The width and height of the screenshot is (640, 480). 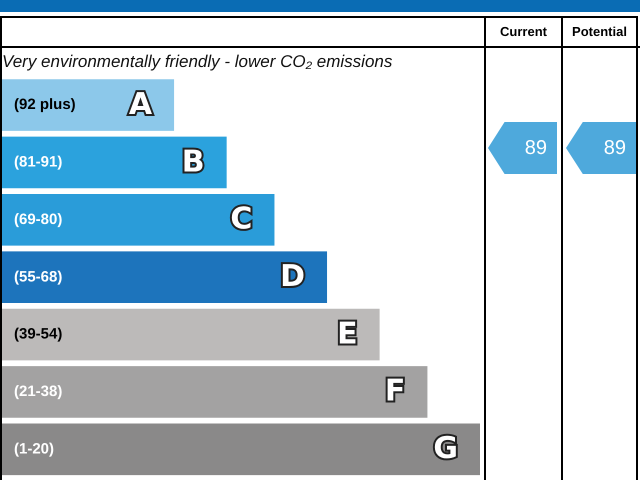 What do you see at coordinates (38, 162) in the screenshot?
I see `y-tick-label: (81-91)` at bounding box center [38, 162].